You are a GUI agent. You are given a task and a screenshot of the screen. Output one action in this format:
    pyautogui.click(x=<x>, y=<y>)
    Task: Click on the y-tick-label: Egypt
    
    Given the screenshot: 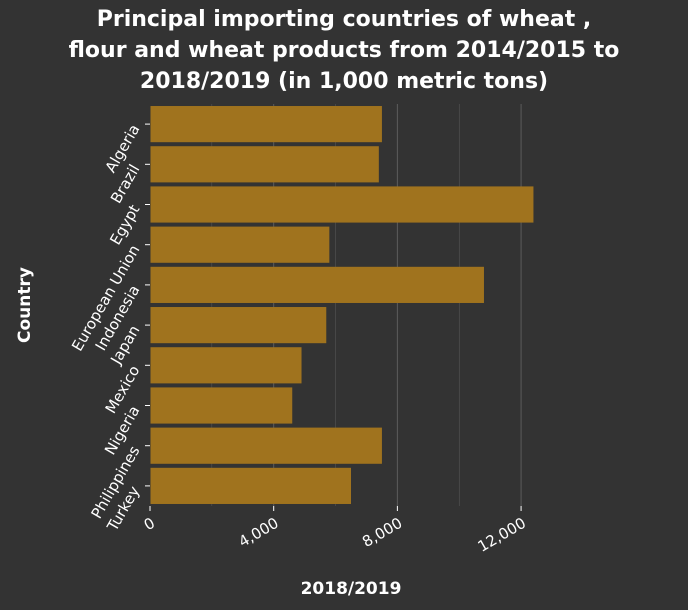 What is the action you would take?
    pyautogui.click(x=124, y=224)
    